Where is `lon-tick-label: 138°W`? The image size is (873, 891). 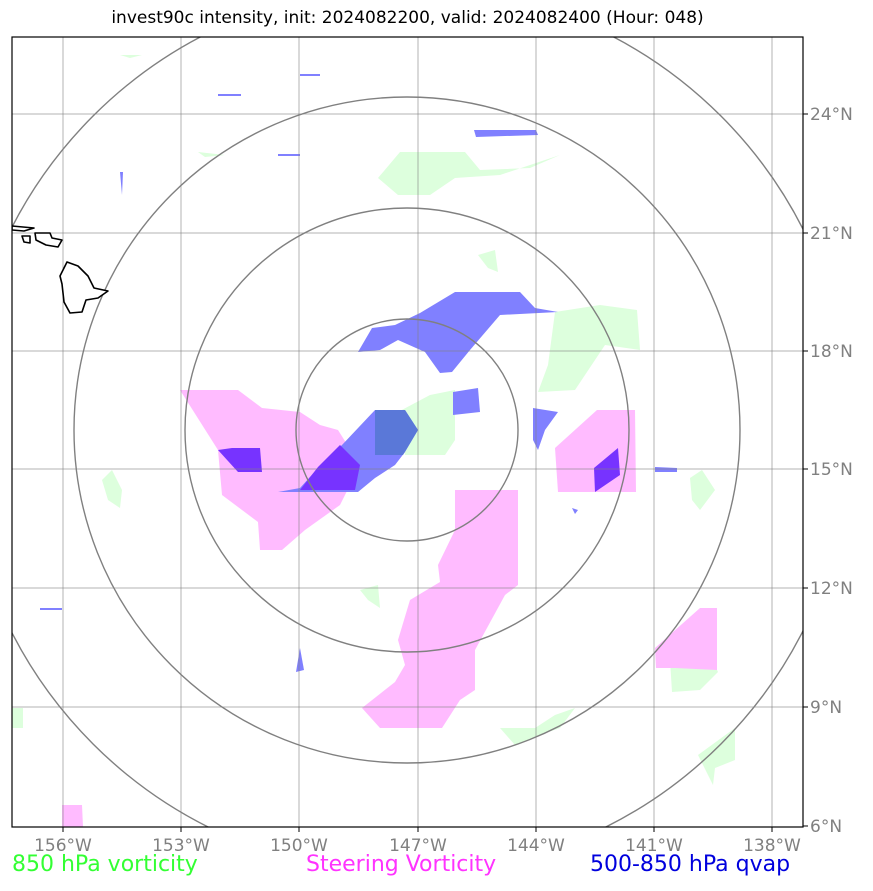 lon-tick-label: 138°W is located at coordinates (772, 846).